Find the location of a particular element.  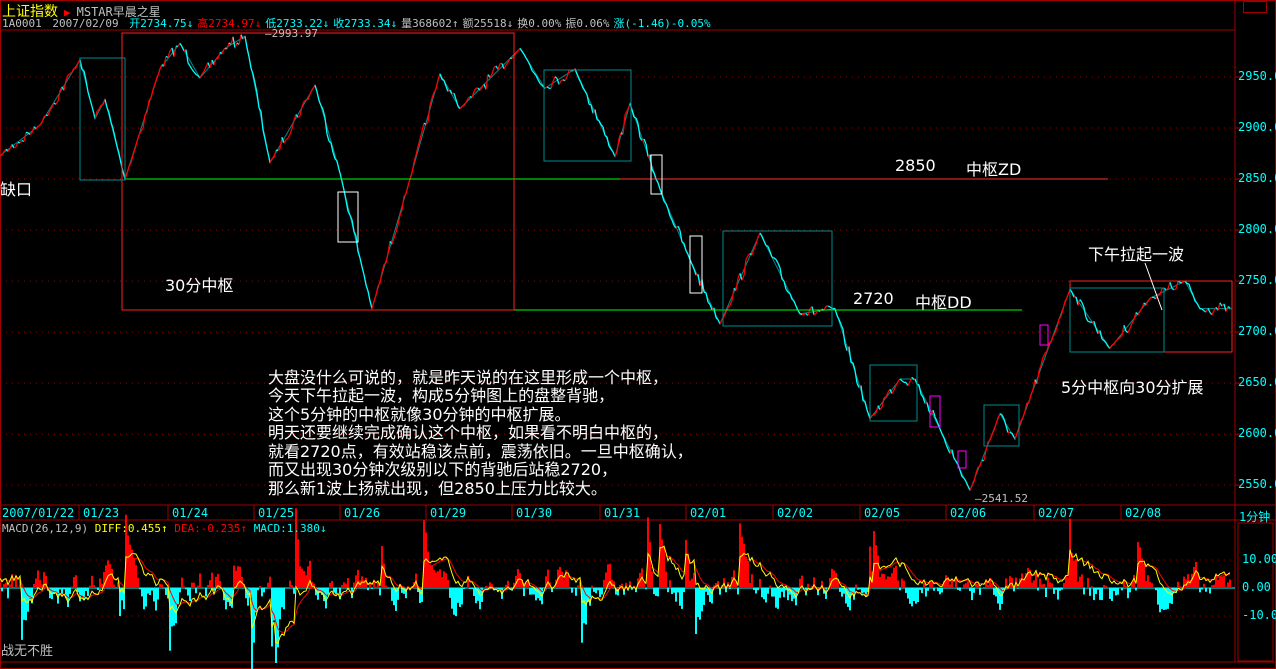

period-button: 1分钟 is located at coordinates (1255, 517).